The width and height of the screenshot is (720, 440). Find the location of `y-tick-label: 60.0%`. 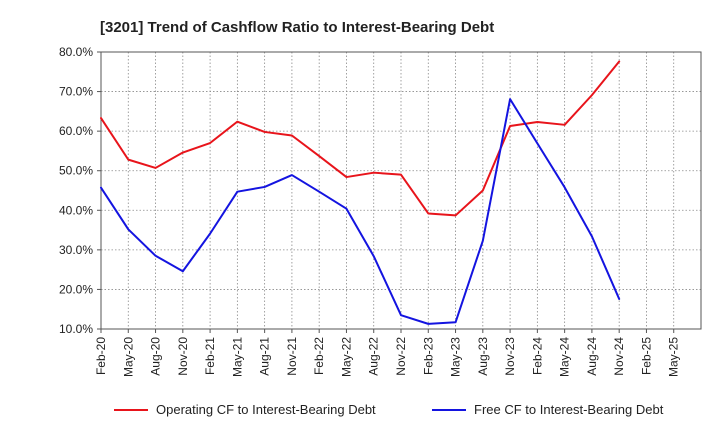

y-tick-label: 60.0% is located at coordinates (76, 131).